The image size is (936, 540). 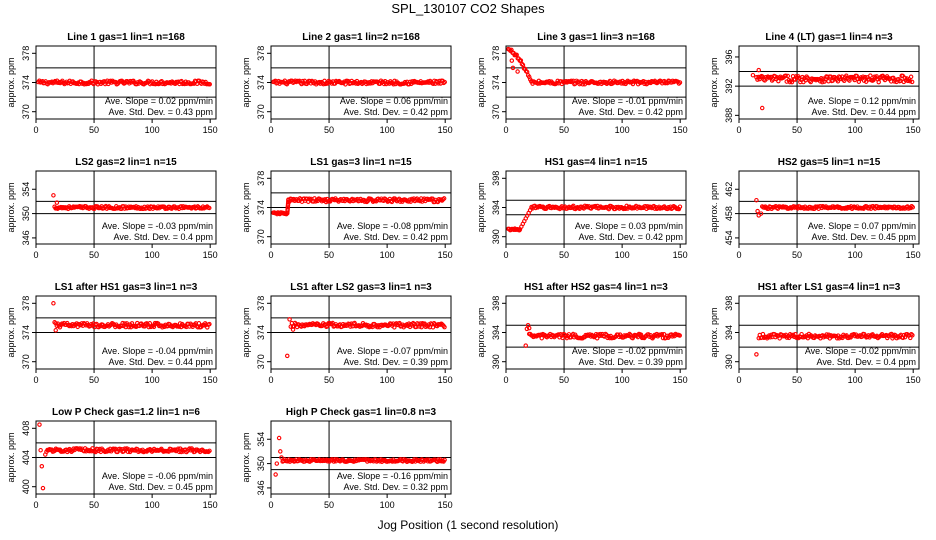 What do you see at coordinates (26, 486) in the screenshot?
I see `y-tick-label: 400` at bounding box center [26, 486].